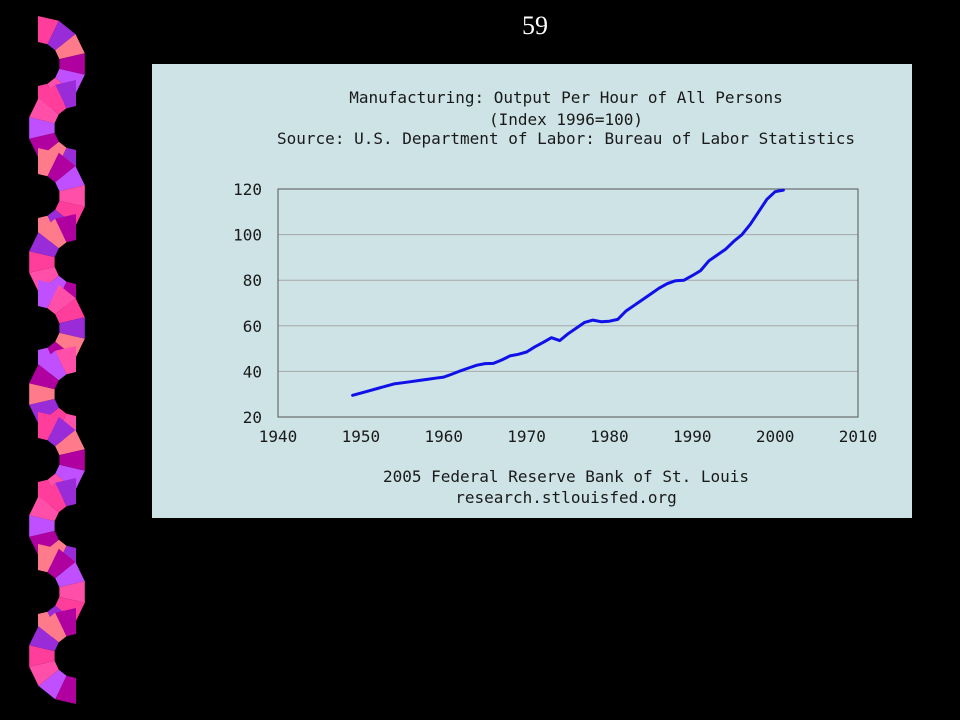  Describe the element at coordinates (858, 436) in the screenshot. I see `x-tick-label: 2010` at that location.